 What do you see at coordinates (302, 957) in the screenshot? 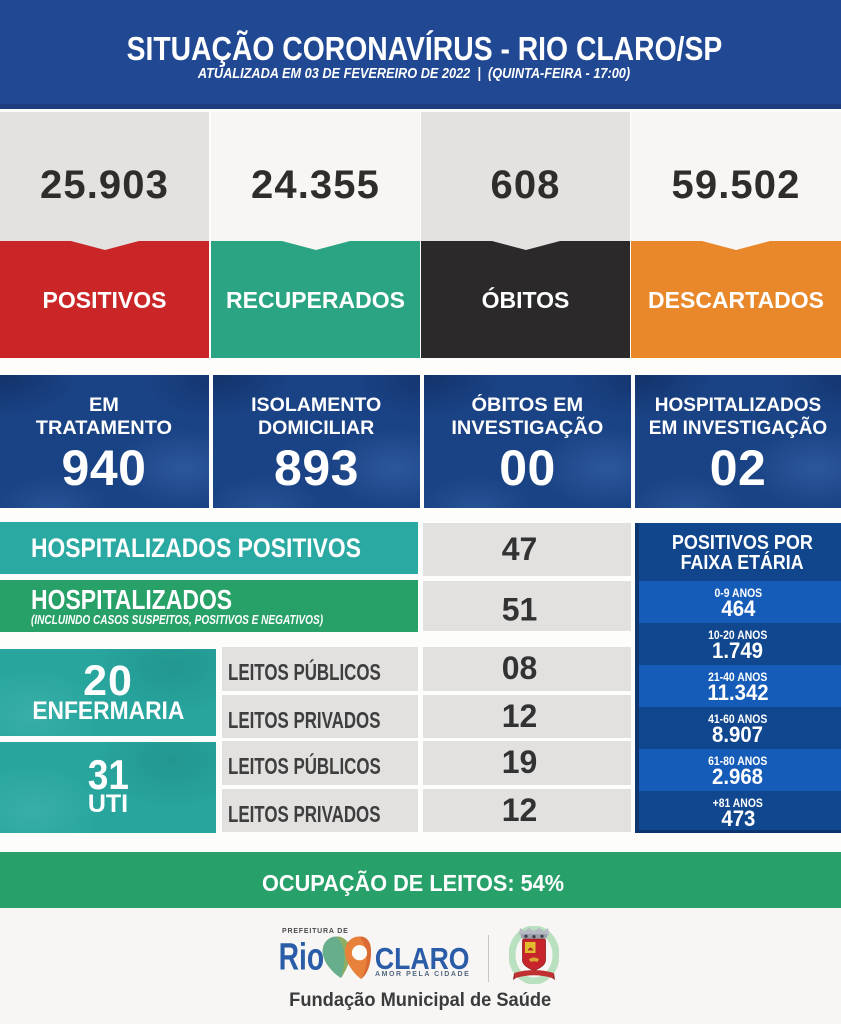
I see `svg-text: Rio` at bounding box center [302, 957].